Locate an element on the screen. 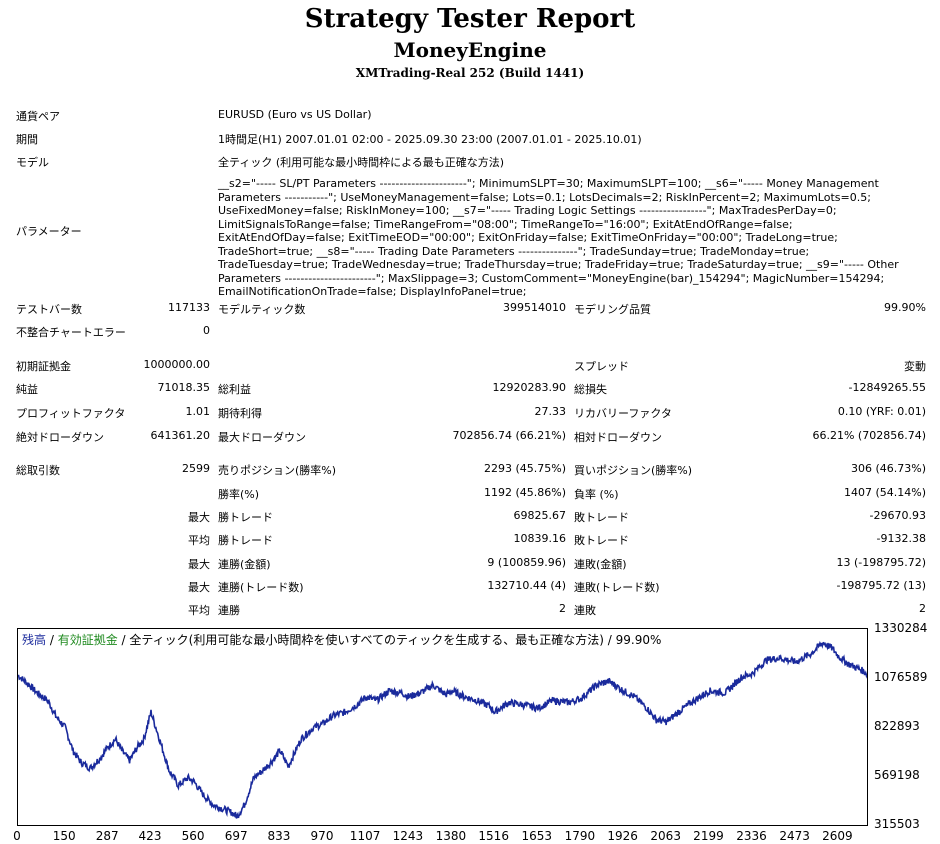  x-tick-label: 2609 is located at coordinates (837, 836).